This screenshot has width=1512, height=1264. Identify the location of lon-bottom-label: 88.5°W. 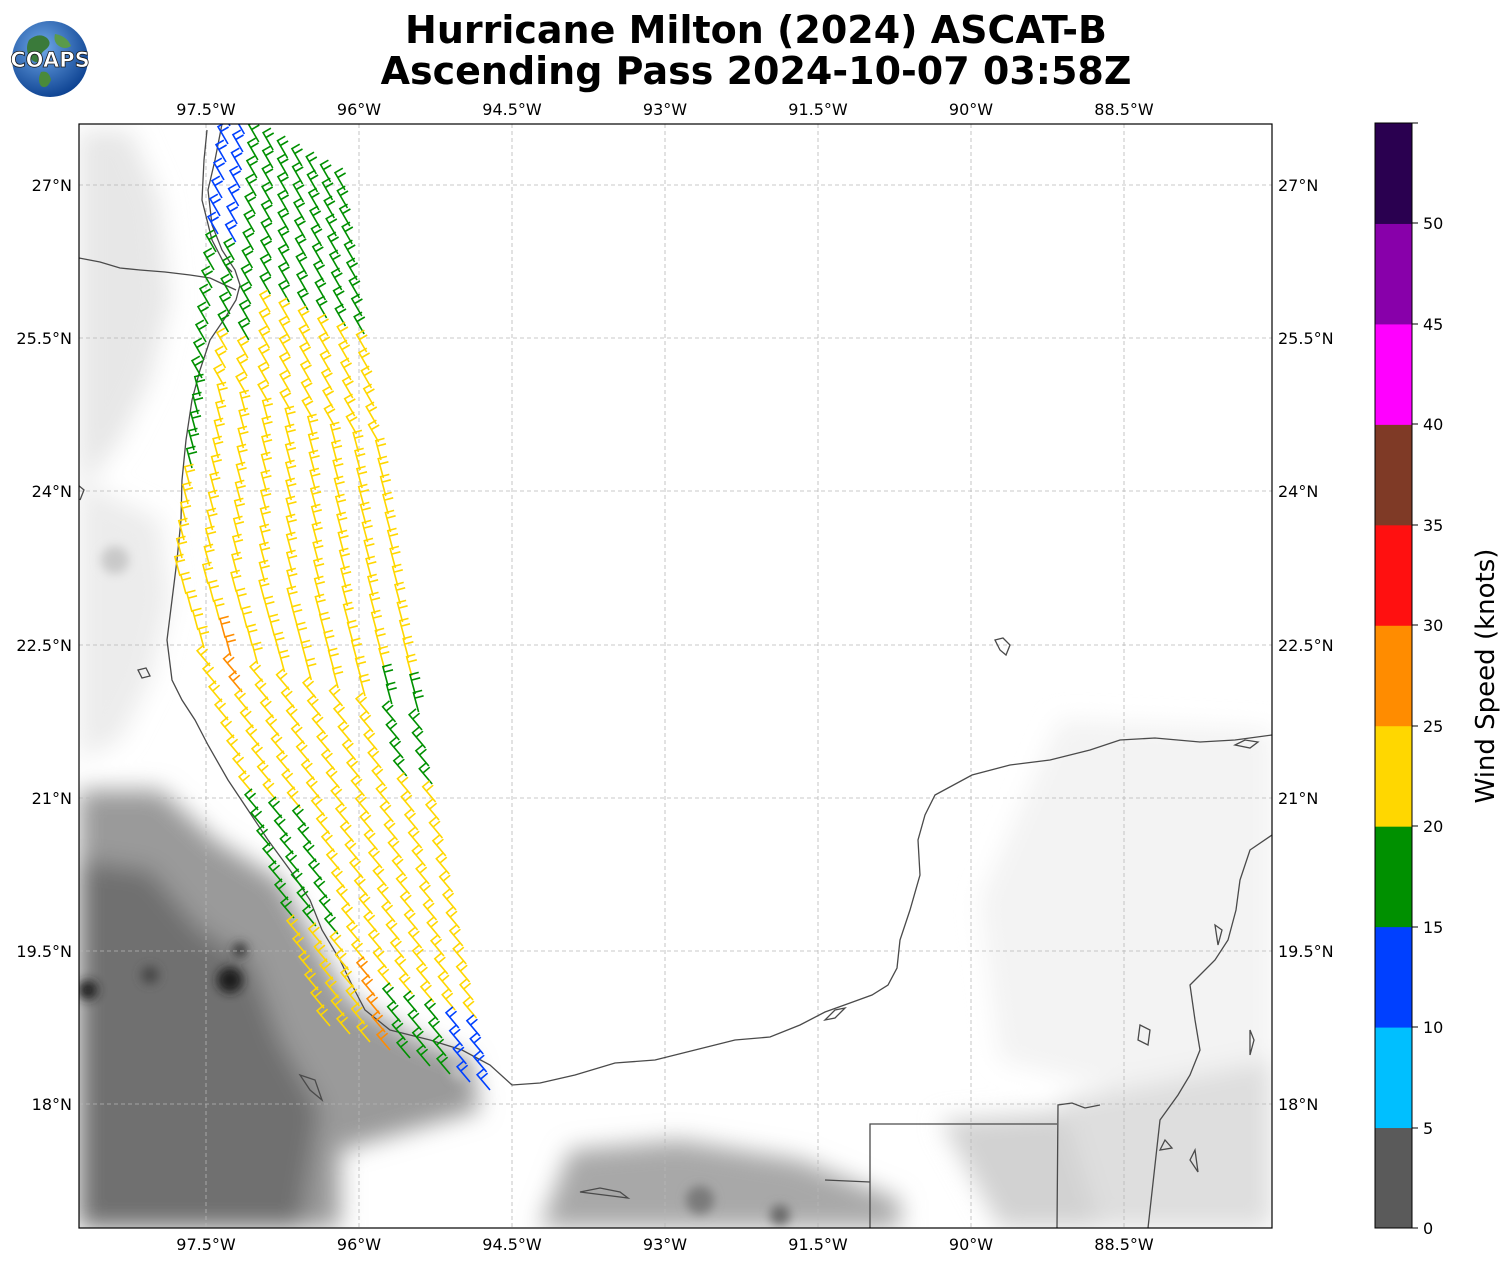
(1124, 1244).